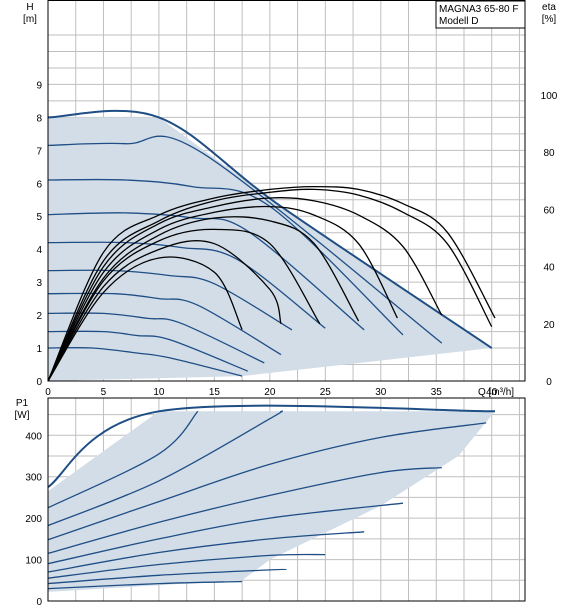 Image resolution: width=574 pixels, height=611 pixels. I want to click on h-tick-label: 9, so click(39, 85).